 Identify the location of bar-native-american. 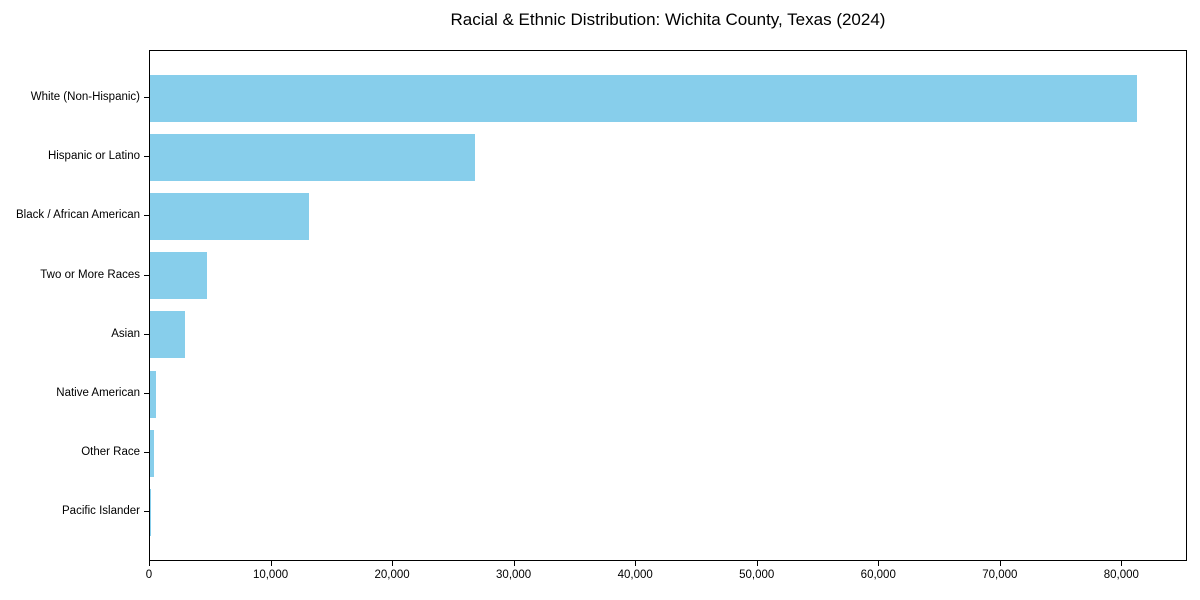
(153, 394).